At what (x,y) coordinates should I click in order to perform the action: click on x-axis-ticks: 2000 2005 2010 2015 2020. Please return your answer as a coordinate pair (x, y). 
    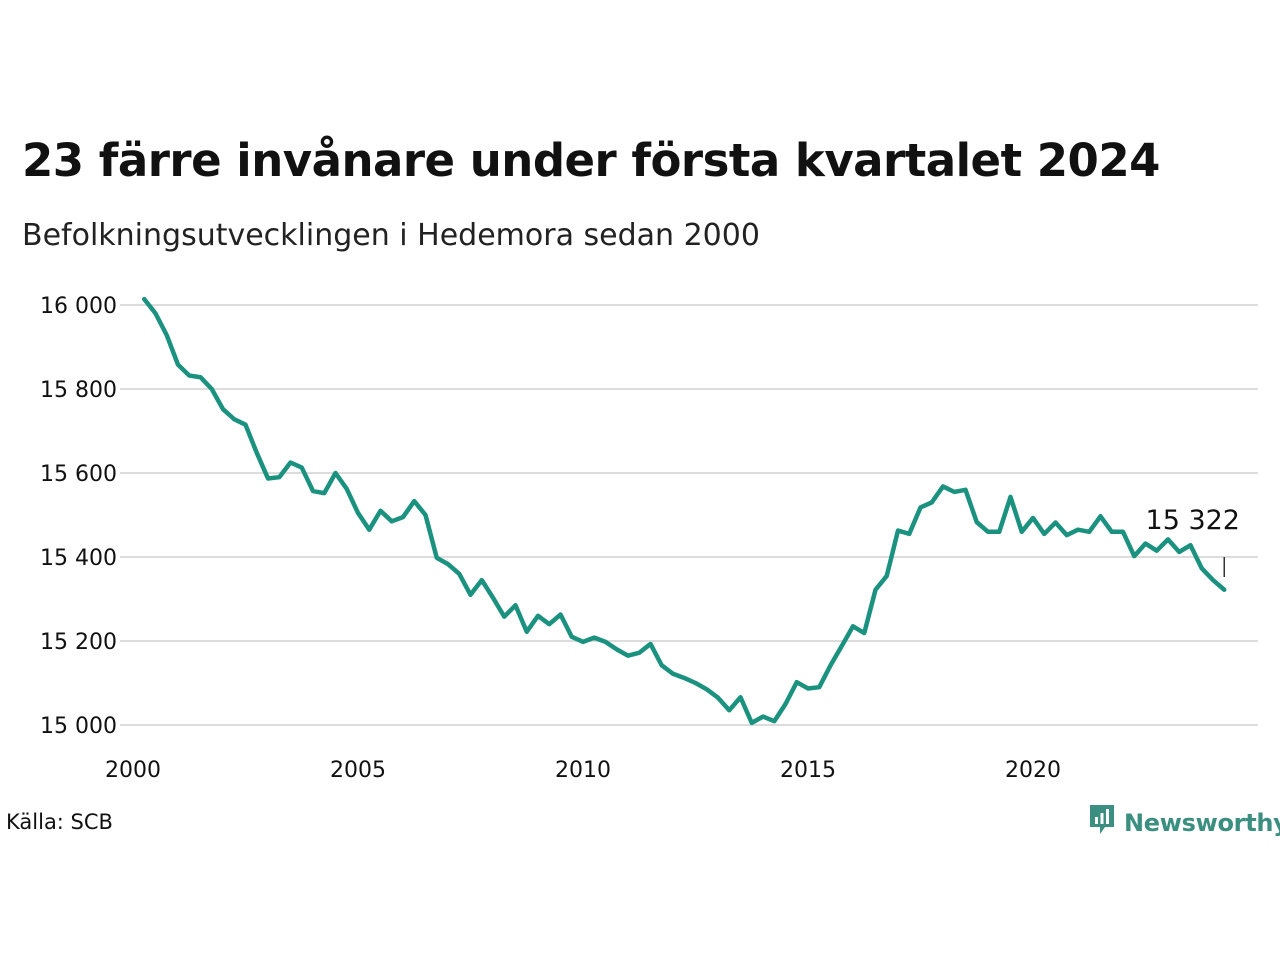
    Looking at the image, I should click on (583, 770).